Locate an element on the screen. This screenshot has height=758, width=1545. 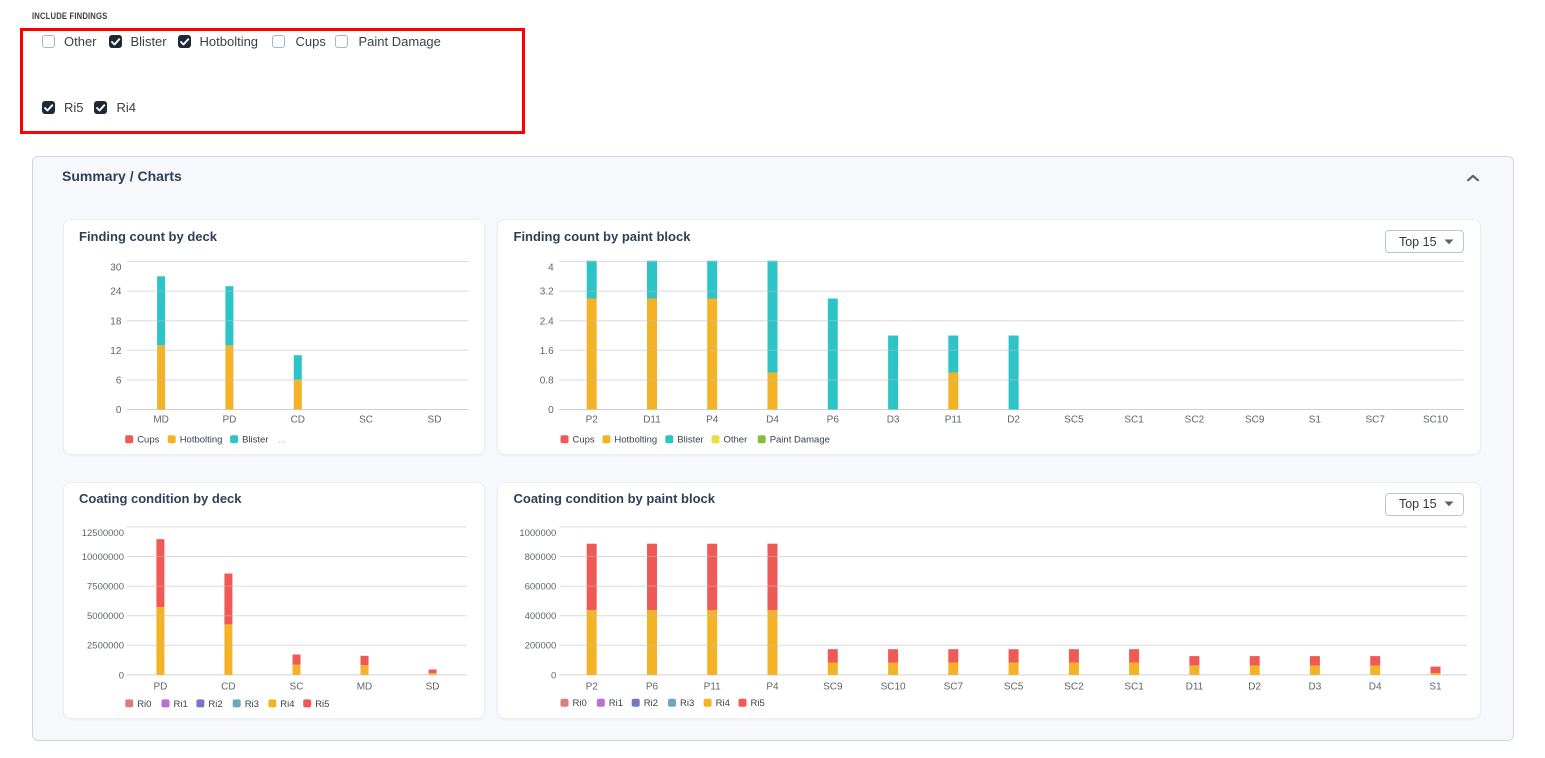
svg-text: 30 is located at coordinates (116, 268).